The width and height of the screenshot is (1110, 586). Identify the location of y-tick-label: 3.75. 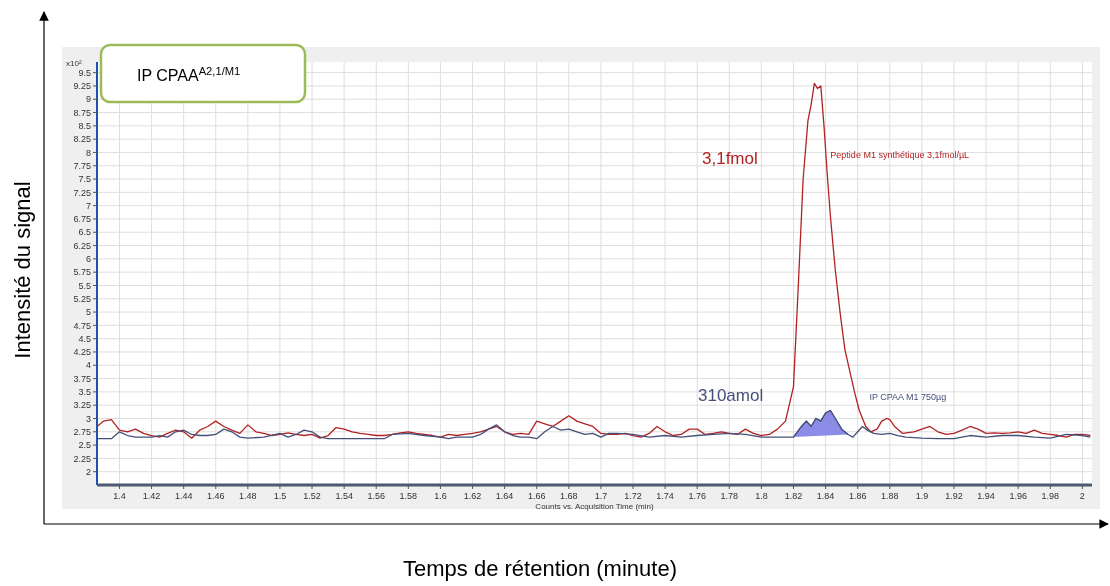
(82, 378).